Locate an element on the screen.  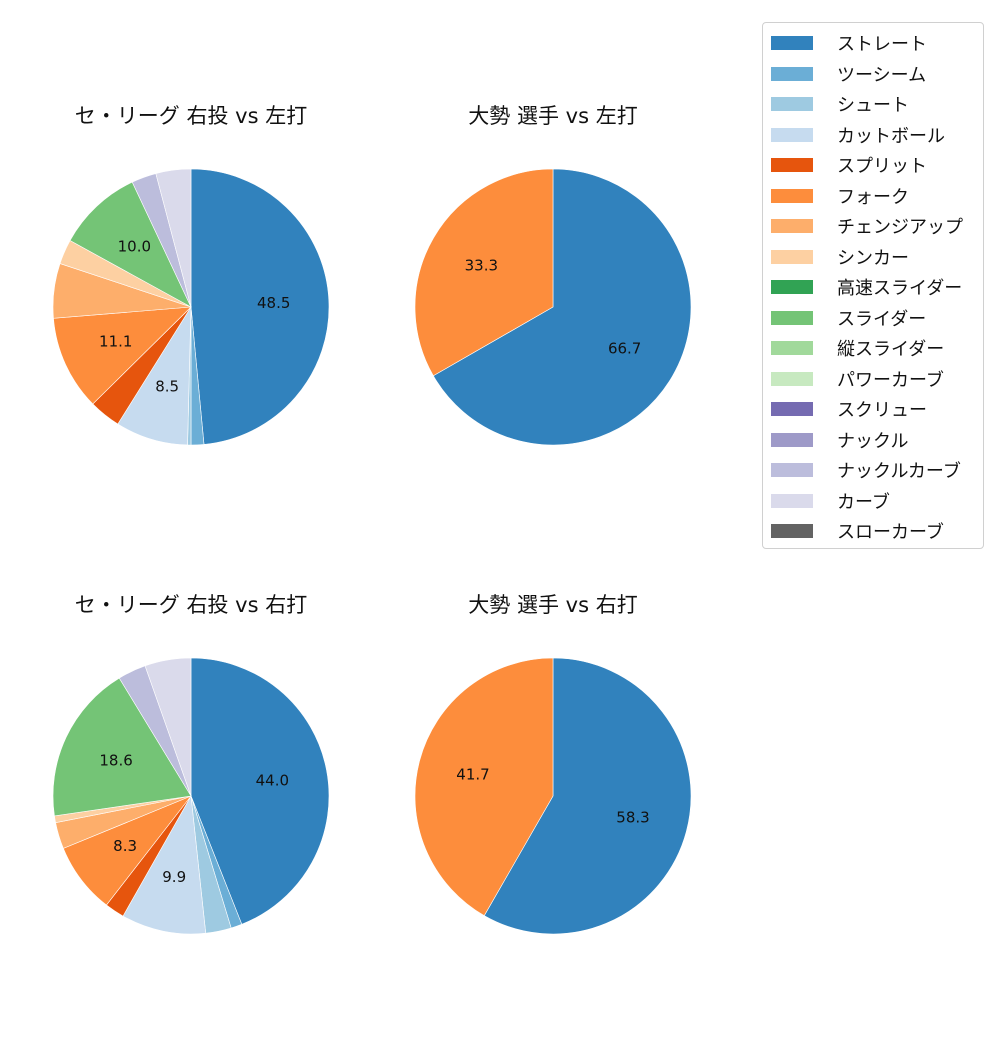
legend-item: 縦スライダー is located at coordinates (857, 348).